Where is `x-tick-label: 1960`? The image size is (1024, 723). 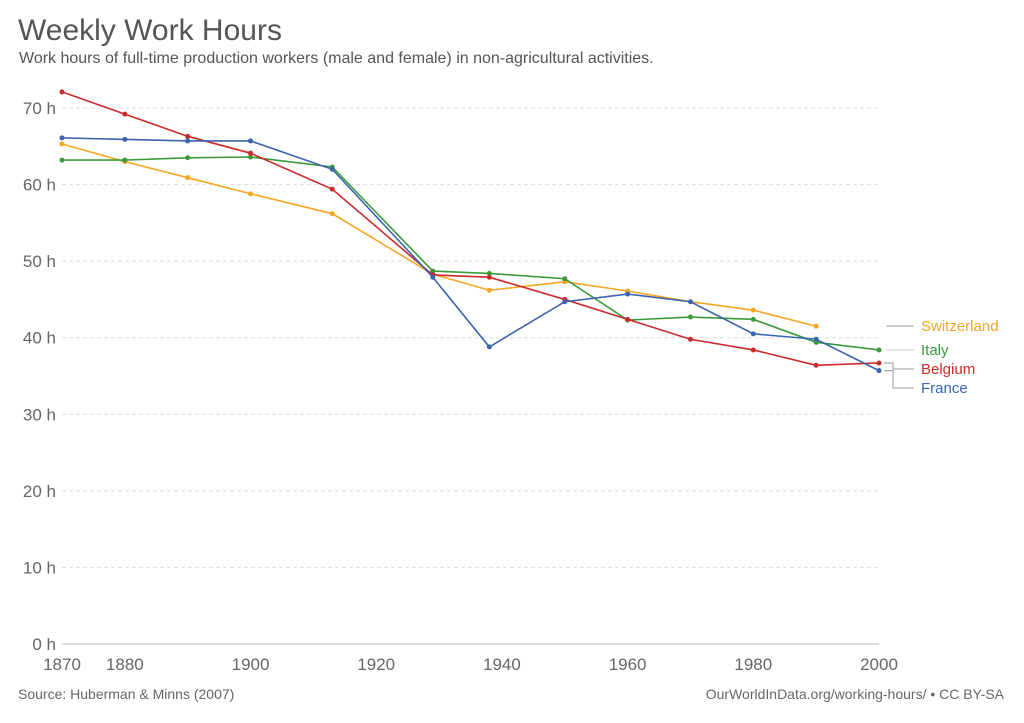 x-tick-label: 1960 is located at coordinates (628, 664).